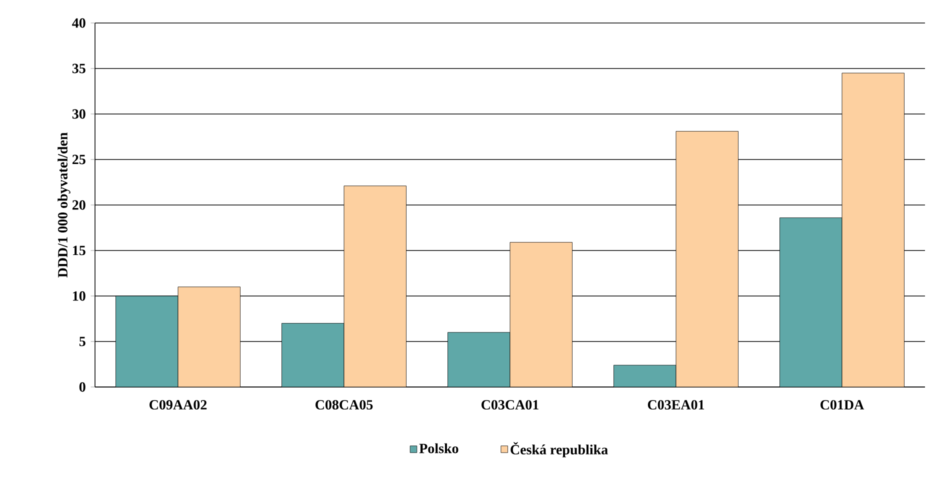 Image resolution: width=945 pixels, height=481 pixels. I want to click on y-tick-label: 20, so click(79, 205).